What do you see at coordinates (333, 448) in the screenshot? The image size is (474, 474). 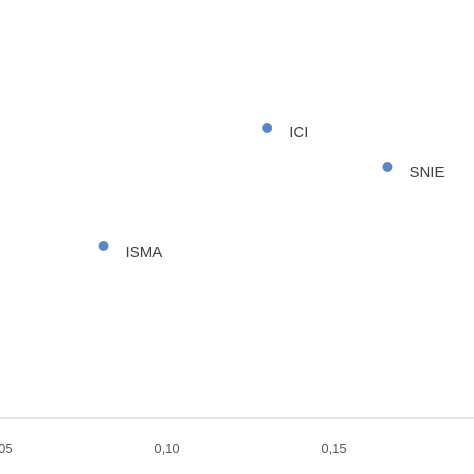 I see `x-tick-label: 0,15` at bounding box center [333, 448].